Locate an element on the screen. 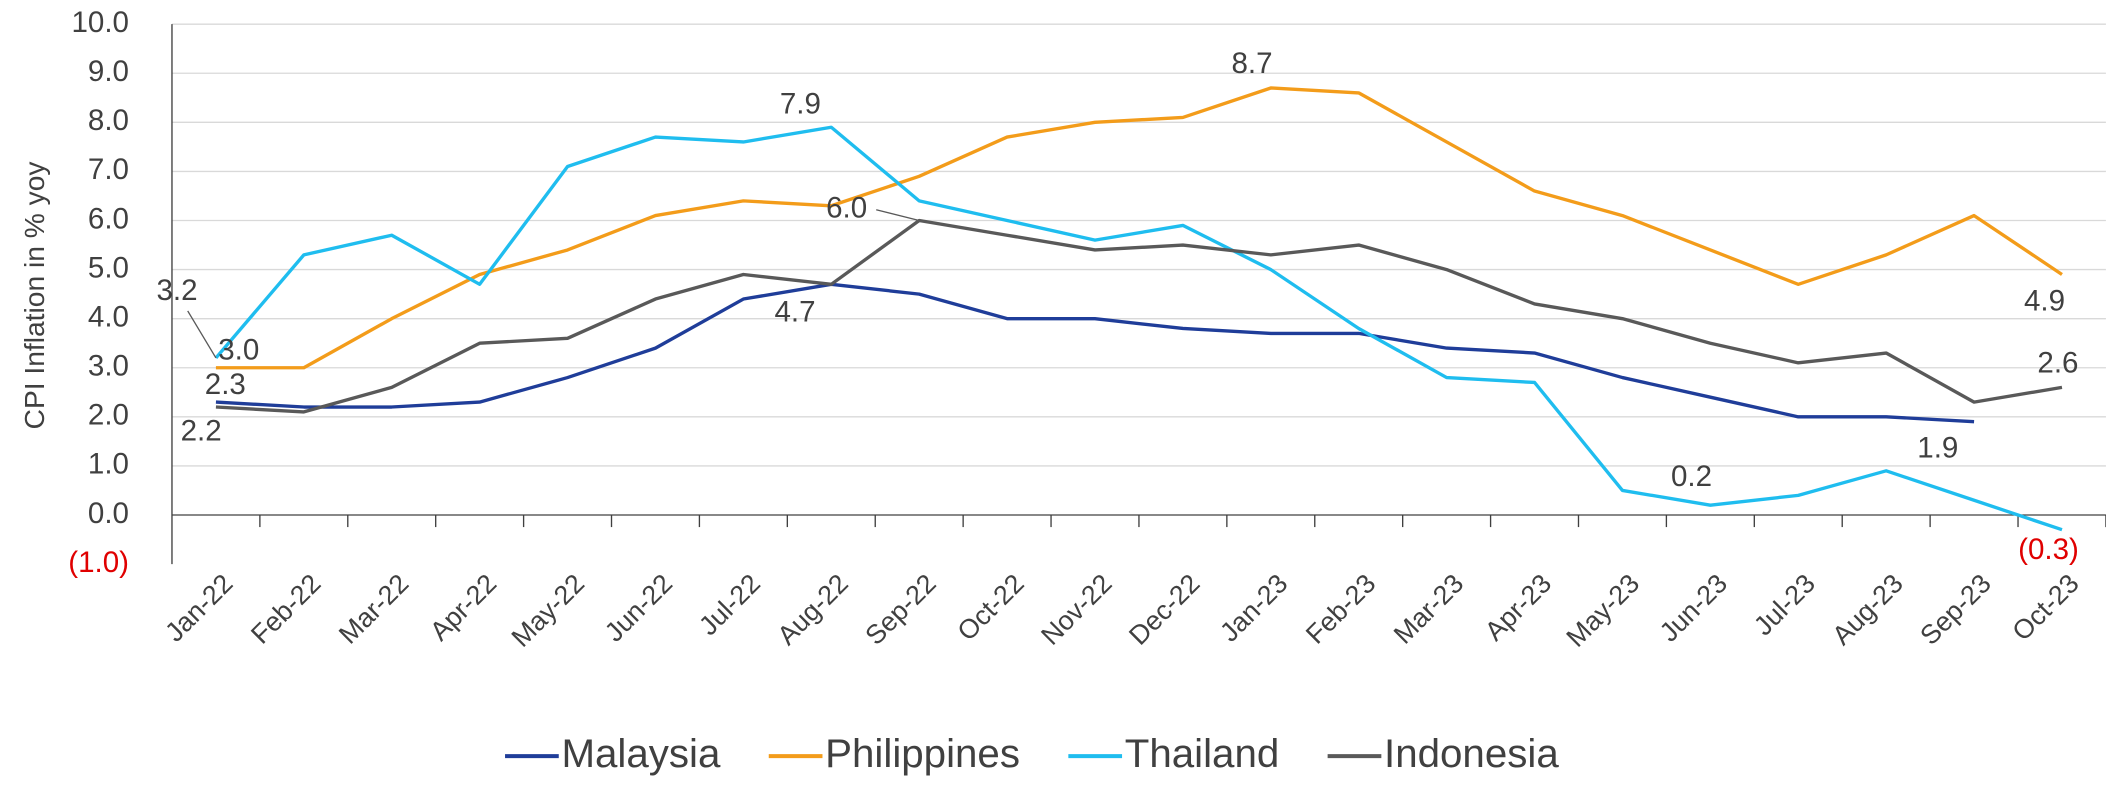  data-label: 2.3 is located at coordinates (225, 384).